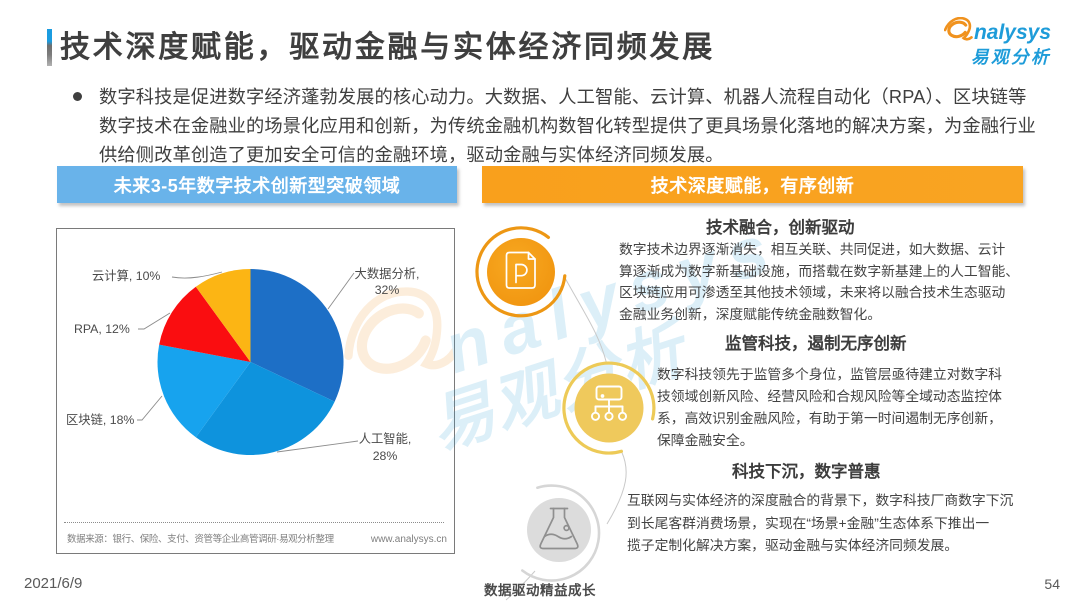 This screenshot has height=608, width=1080. I want to click on pie-label-blockchain: 区块链, 18%, so click(100, 420).